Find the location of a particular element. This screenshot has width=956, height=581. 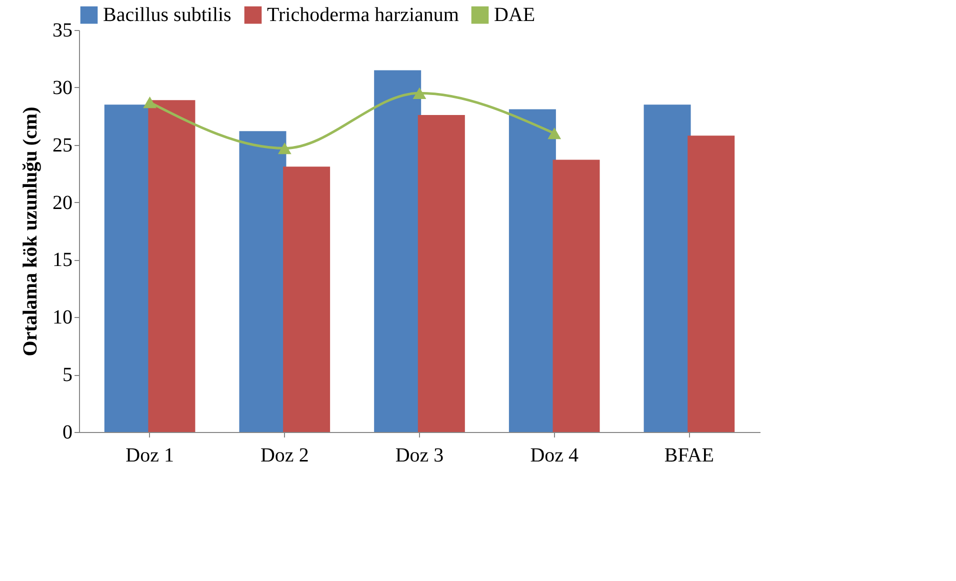

y-tick-label: 35 is located at coordinates (62, 31).